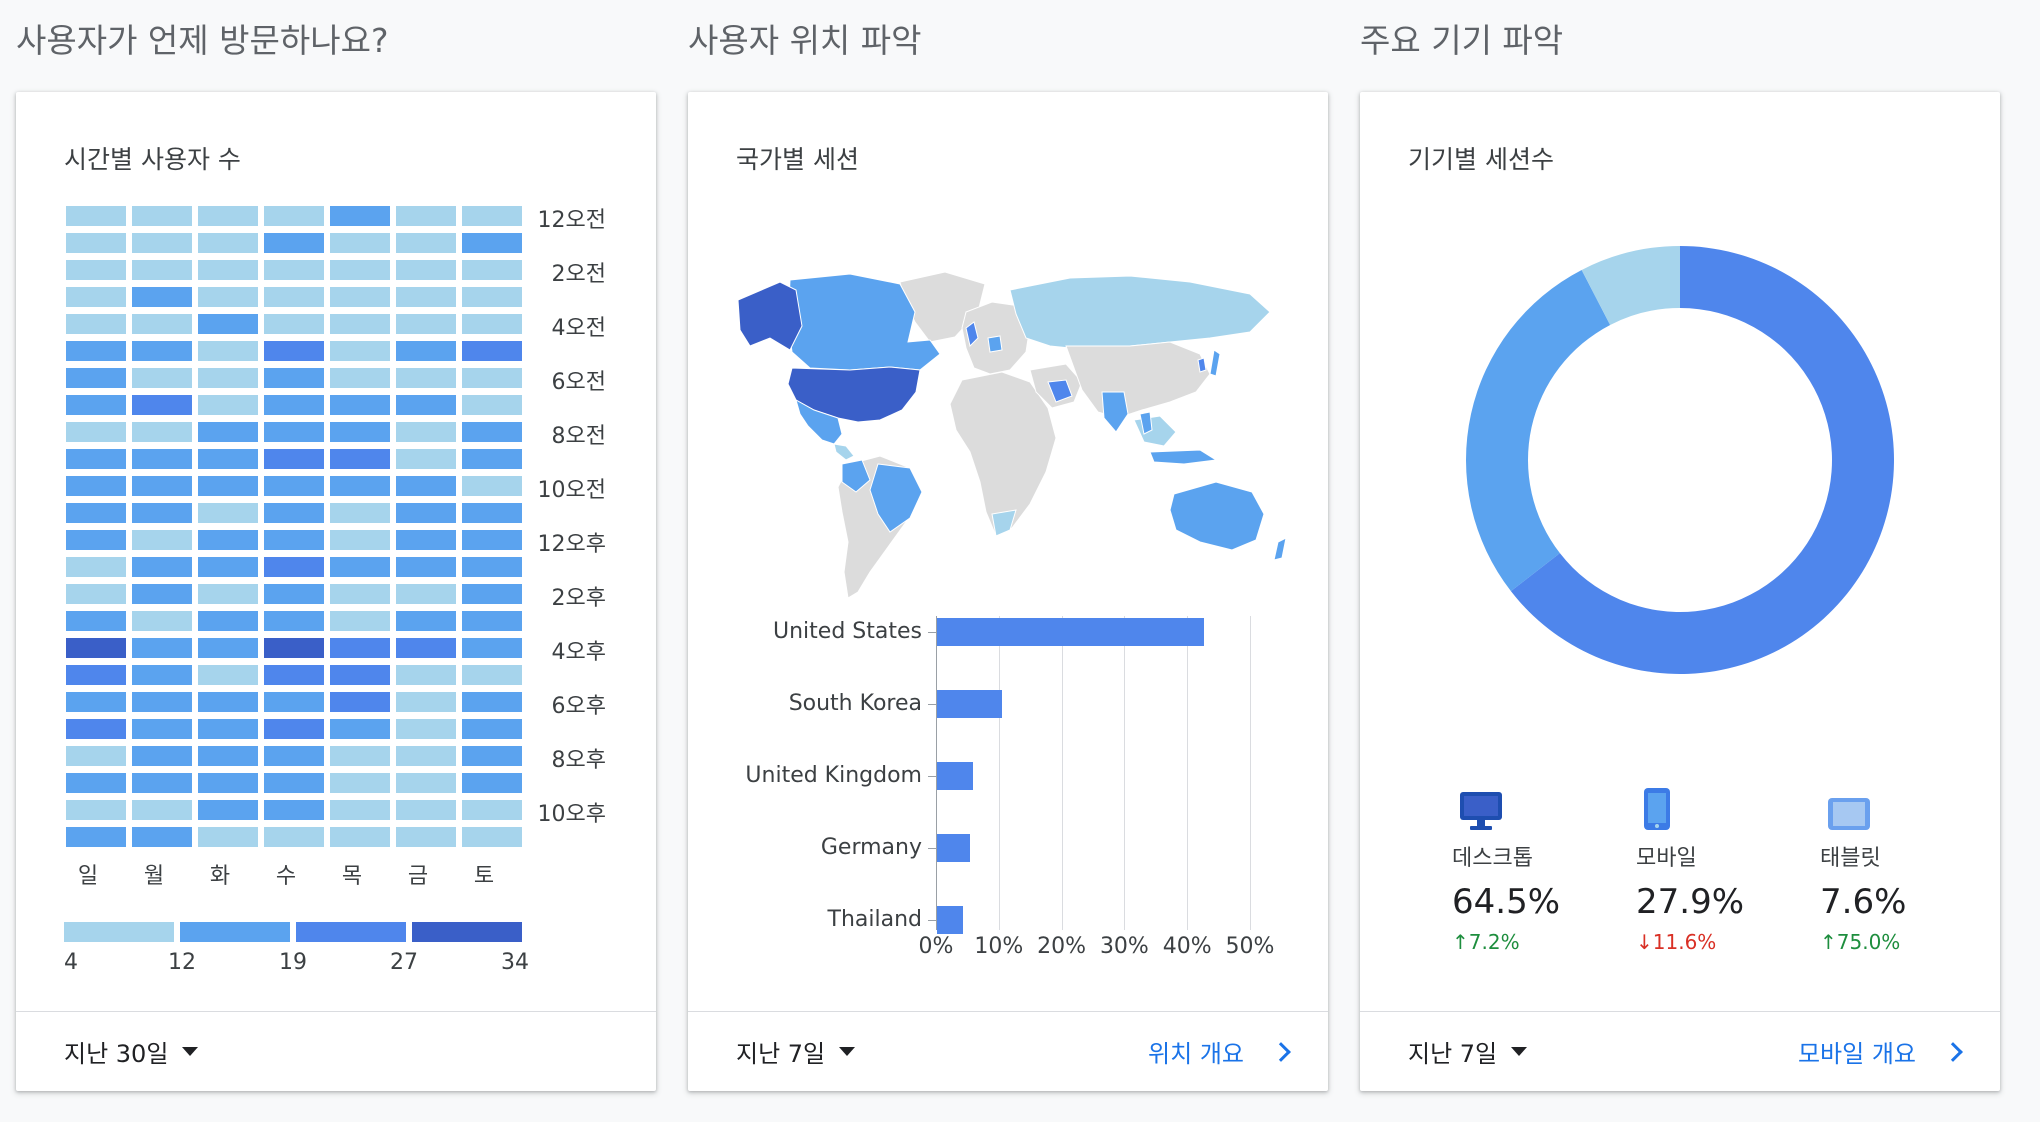  Describe the element at coordinates (1060, 391) in the screenshot. I see `map-region-saudi` at that location.